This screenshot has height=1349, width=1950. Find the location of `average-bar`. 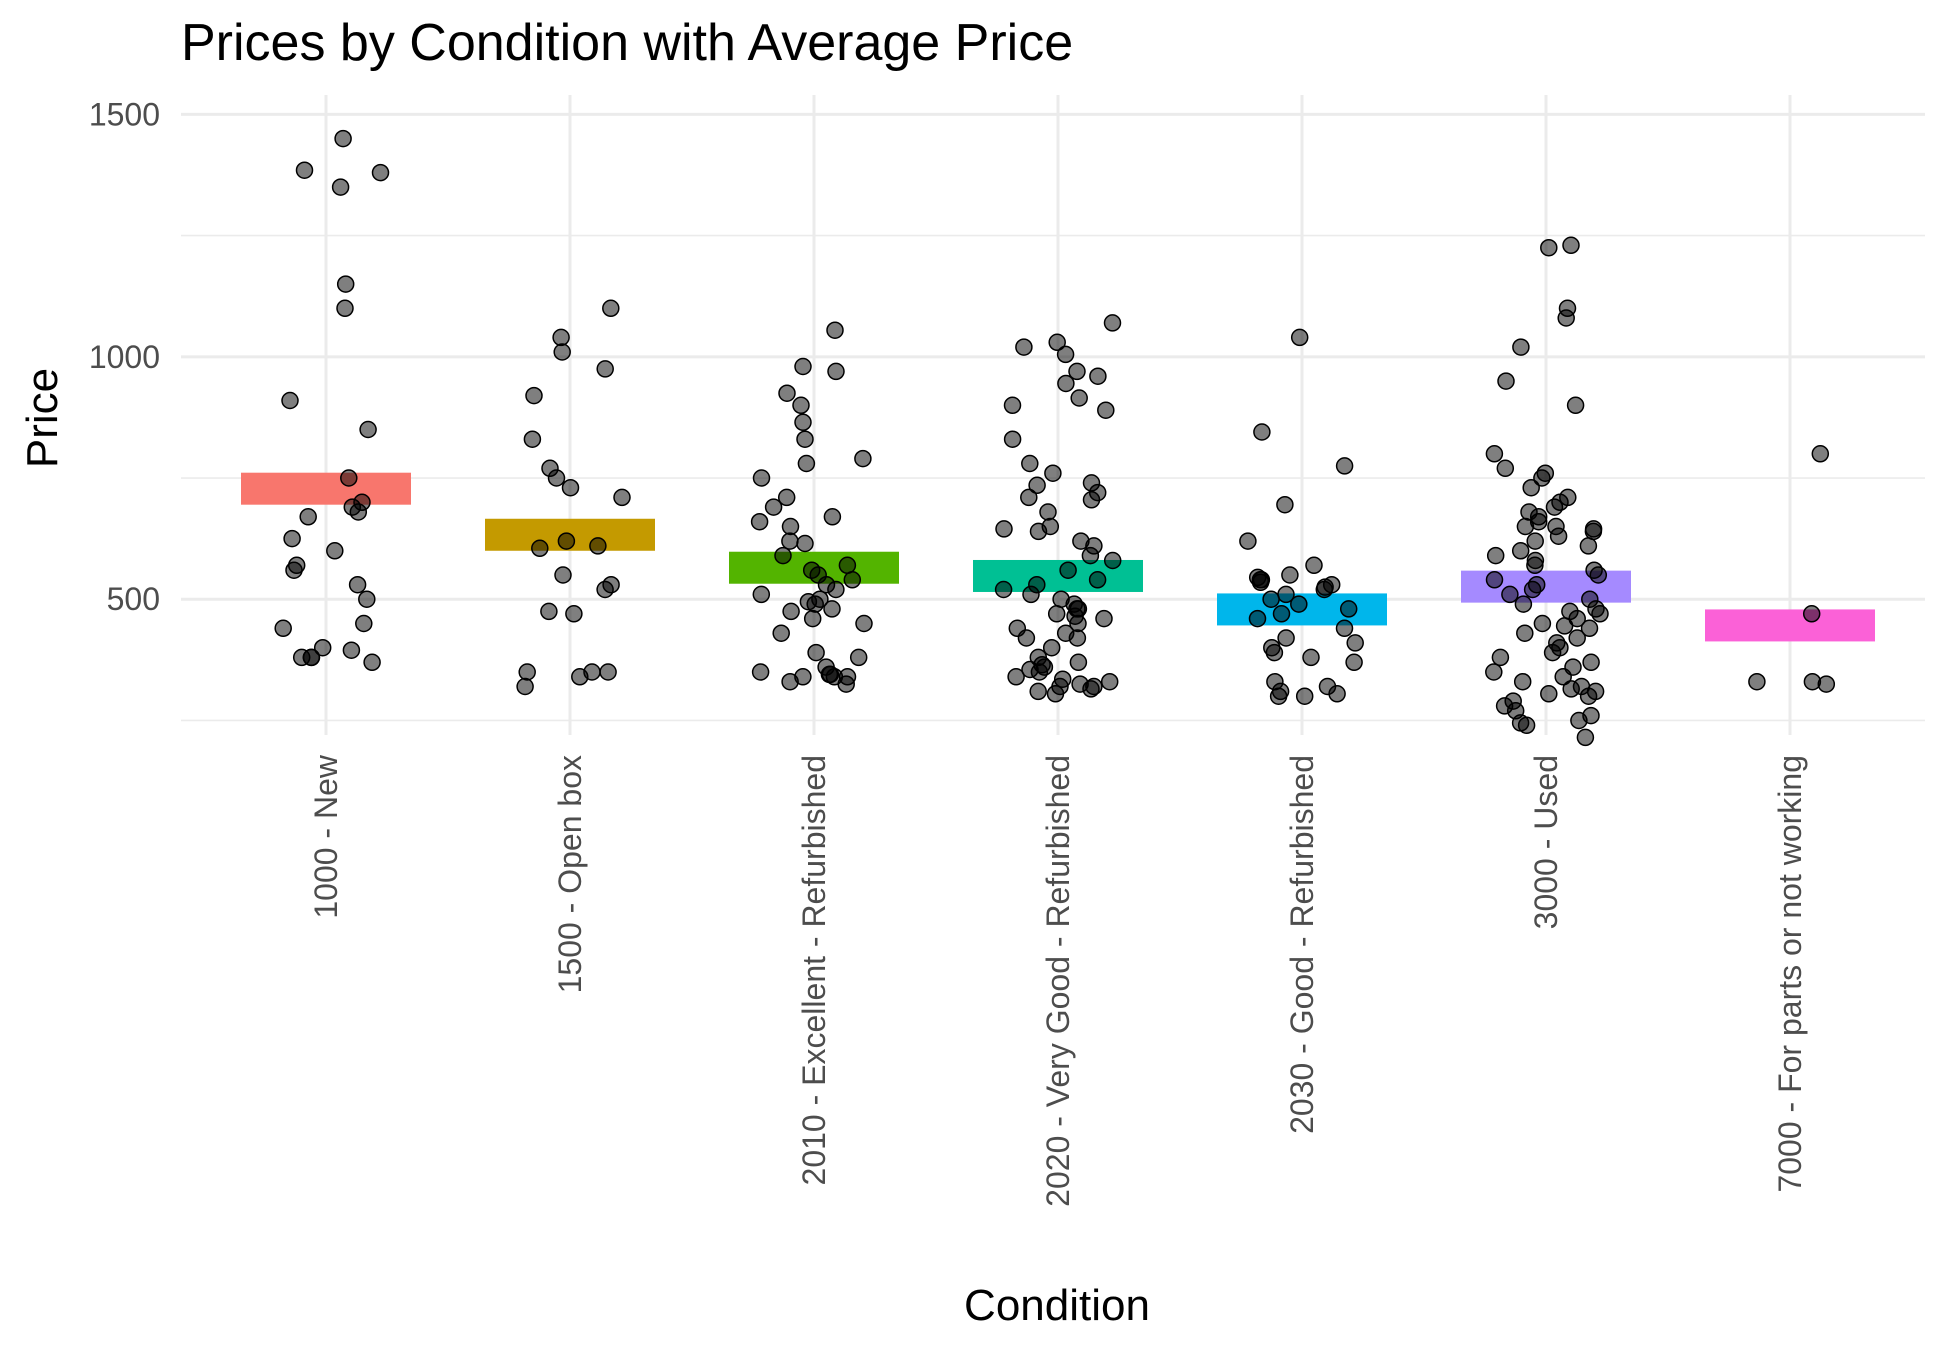

average-bar is located at coordinates (326, 488).